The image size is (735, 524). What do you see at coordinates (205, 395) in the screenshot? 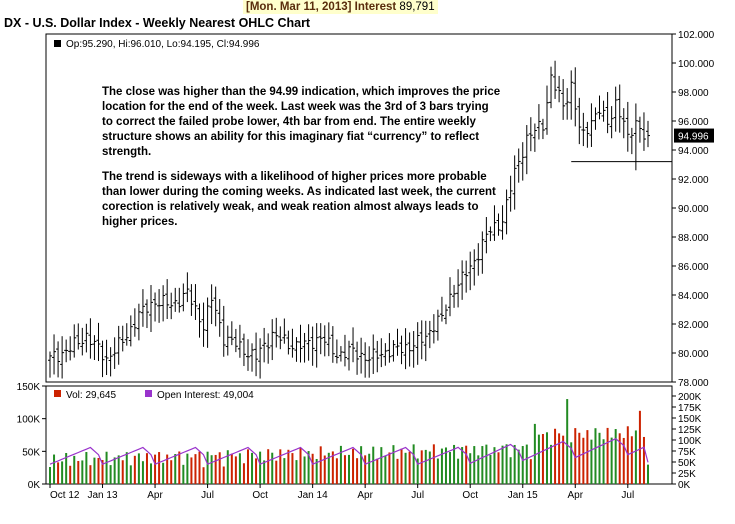
I see `open-interest-legend: Open Interest: 49,004` at bounding box center [205, 395].